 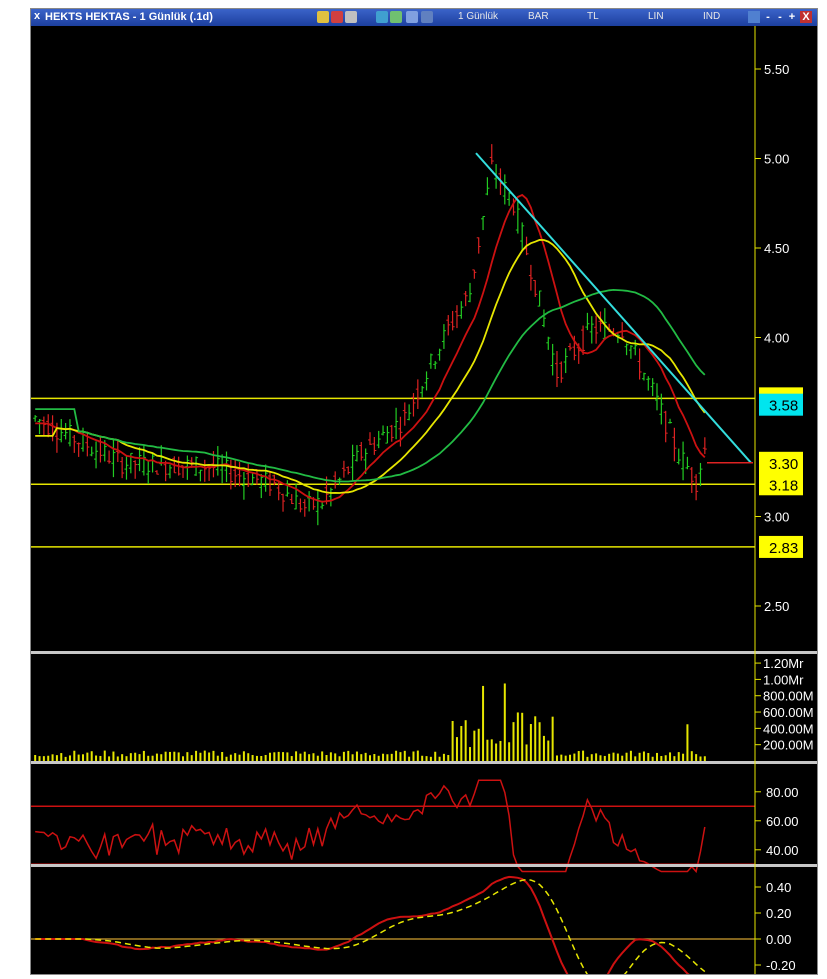 What do you see at coordinates (768, 17) in the screenshot?
I see `minimize-button: -` at bounding box center [768, 17].